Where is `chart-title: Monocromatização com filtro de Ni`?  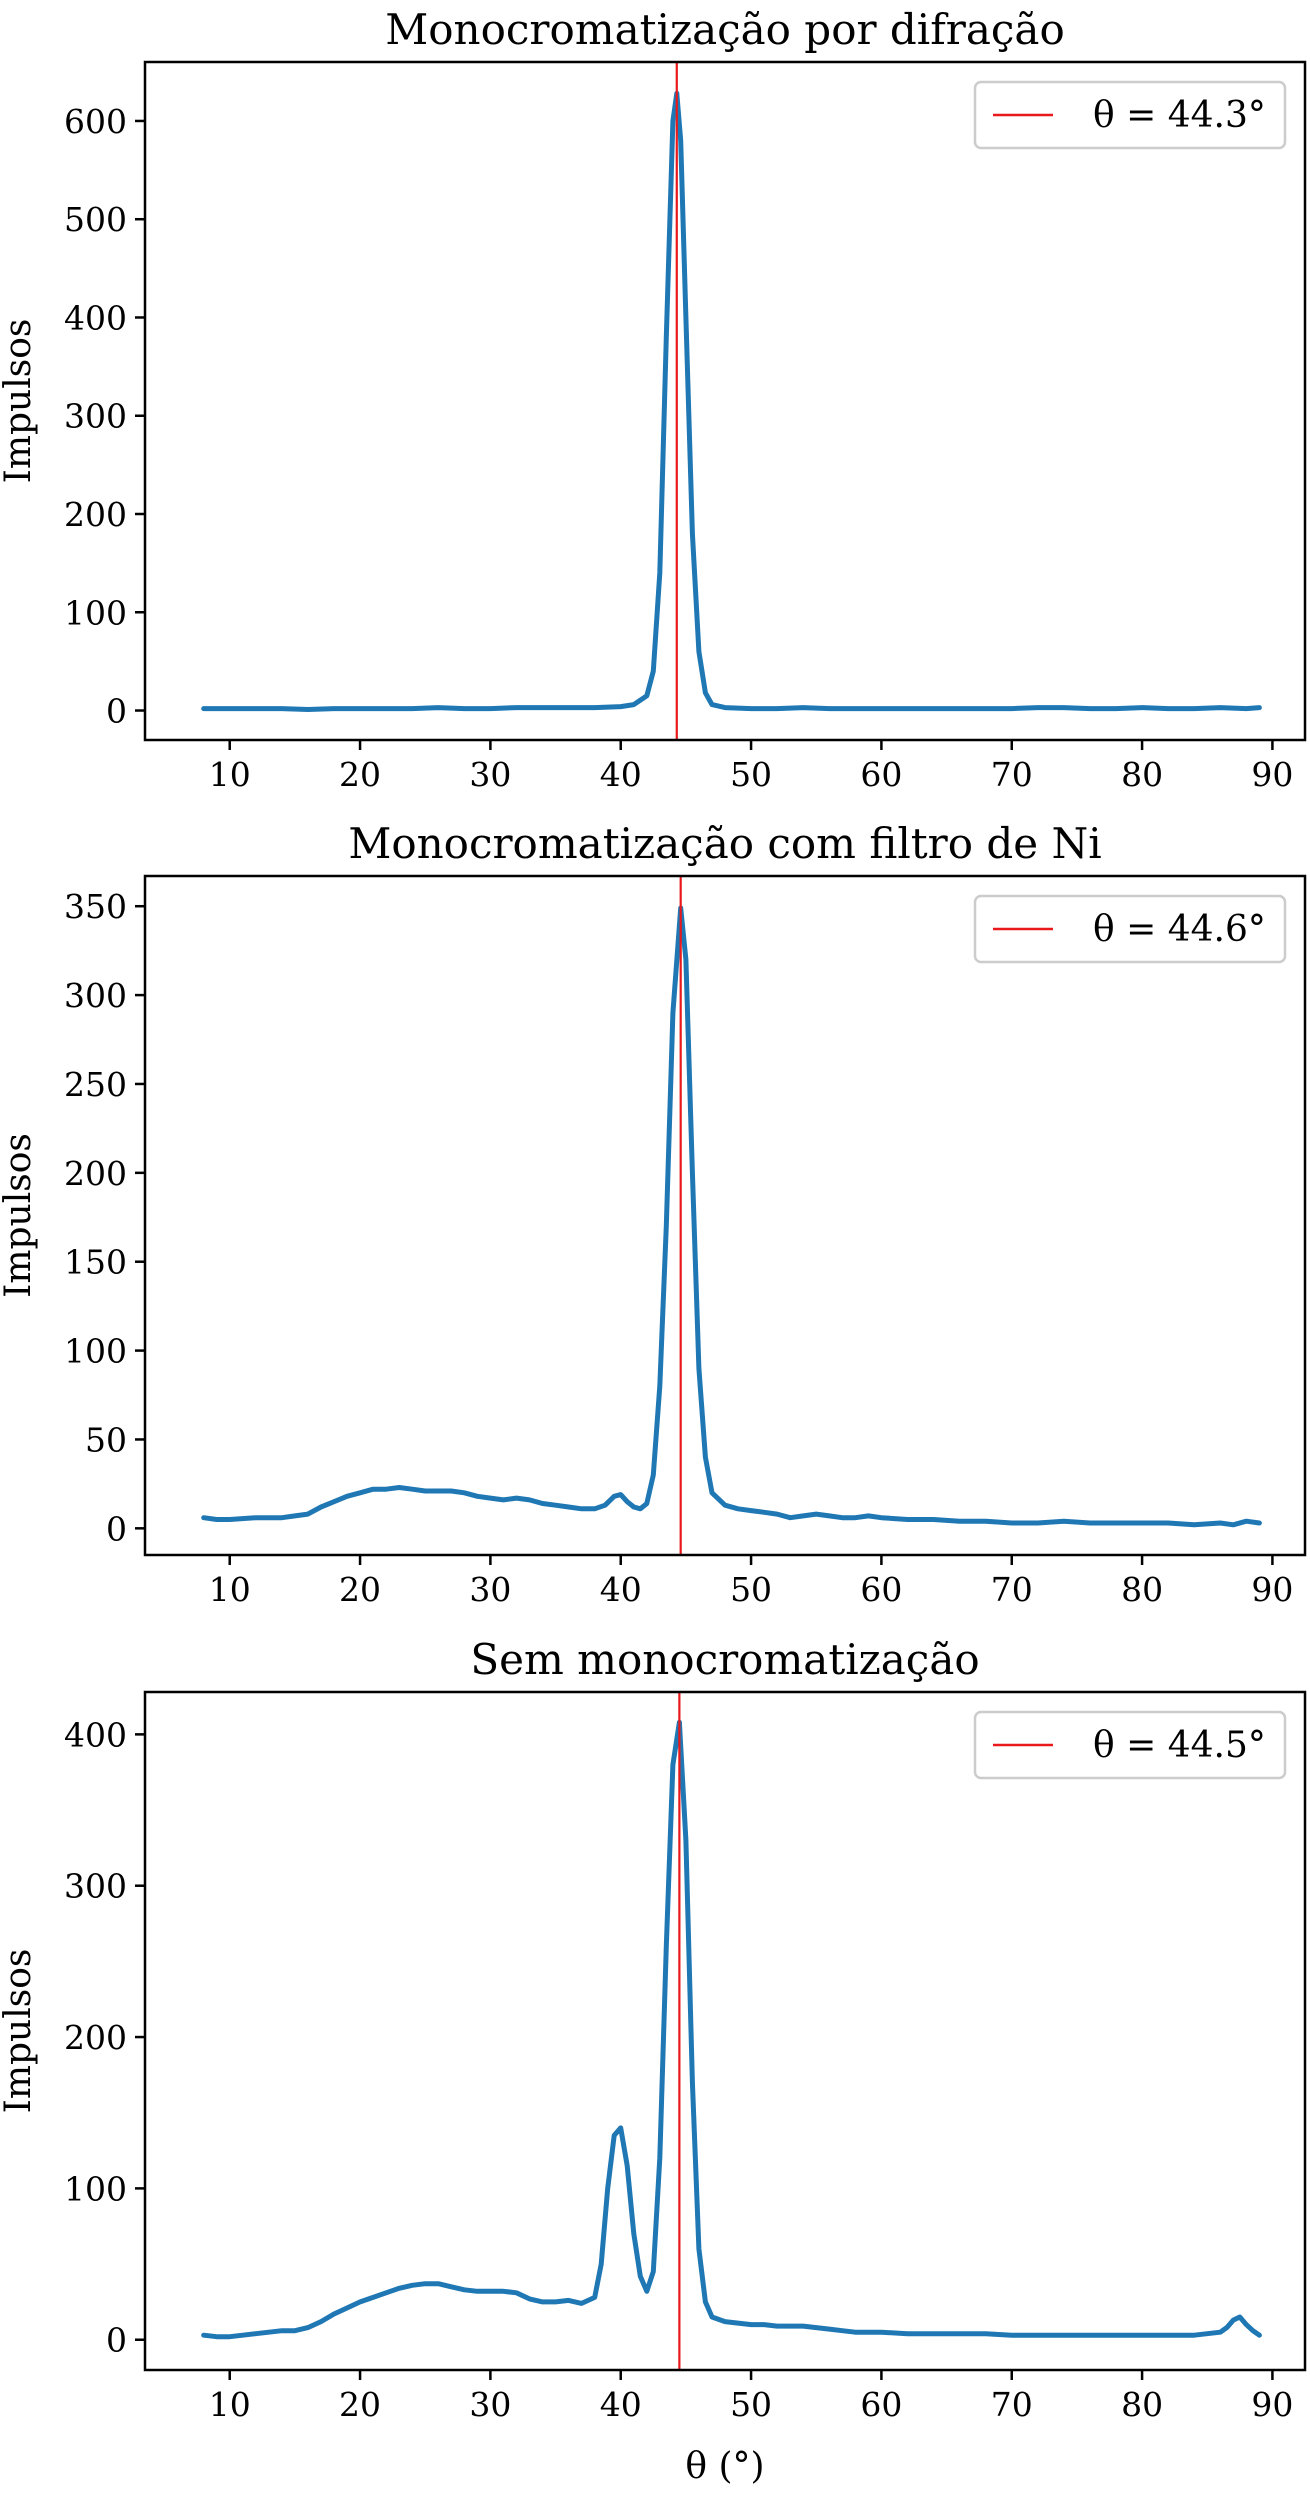 chart-title: Monocromatização com filtro de Ni is located at coordinates (724, 843).